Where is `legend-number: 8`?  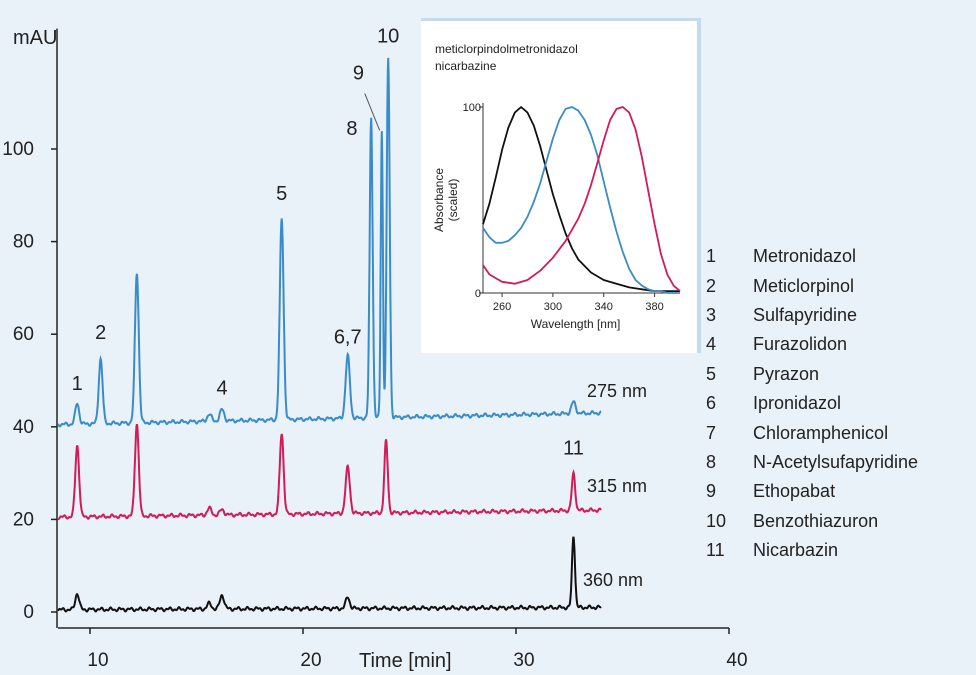
legend-number: 8 is located at coordinates (711, 461).